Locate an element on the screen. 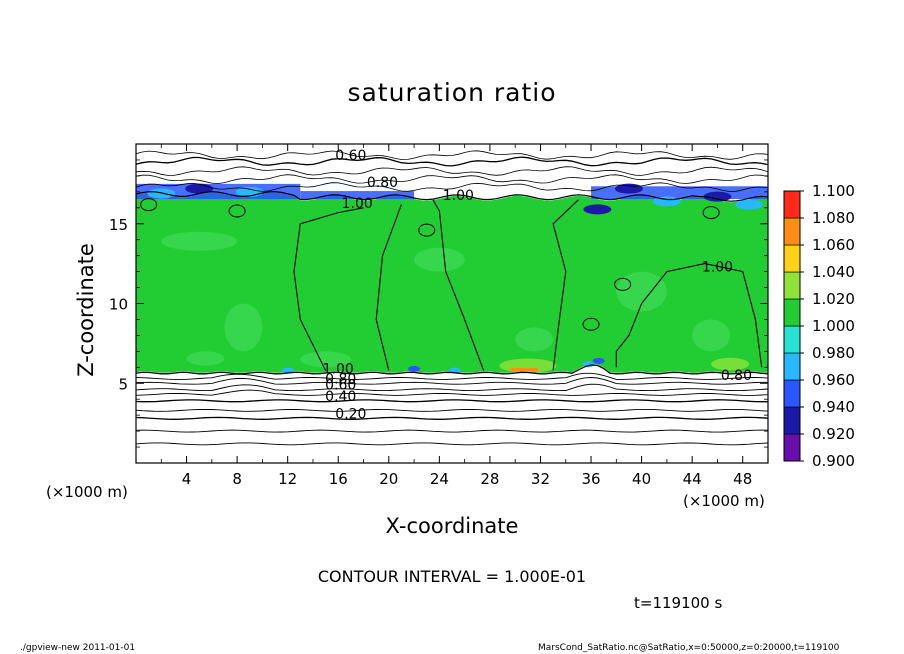  contour-label-9: 0.20 is located at coordinates (350, 414).